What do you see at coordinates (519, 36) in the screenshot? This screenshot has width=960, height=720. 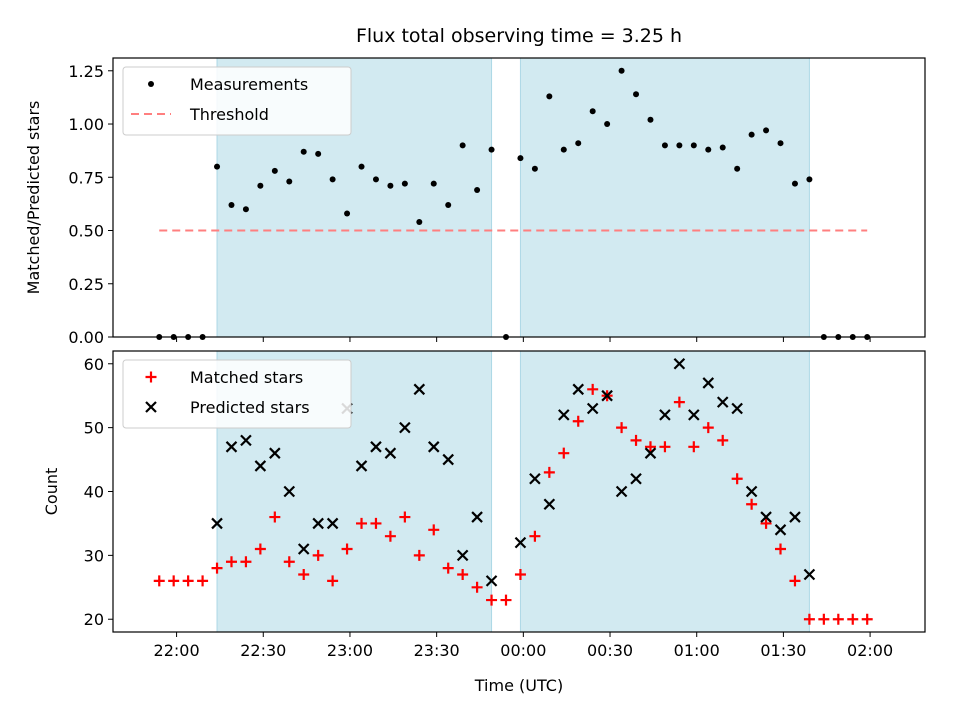 I see `chart-title: Flux total observing time = 3.25 h` at bounding box center [519, 36].